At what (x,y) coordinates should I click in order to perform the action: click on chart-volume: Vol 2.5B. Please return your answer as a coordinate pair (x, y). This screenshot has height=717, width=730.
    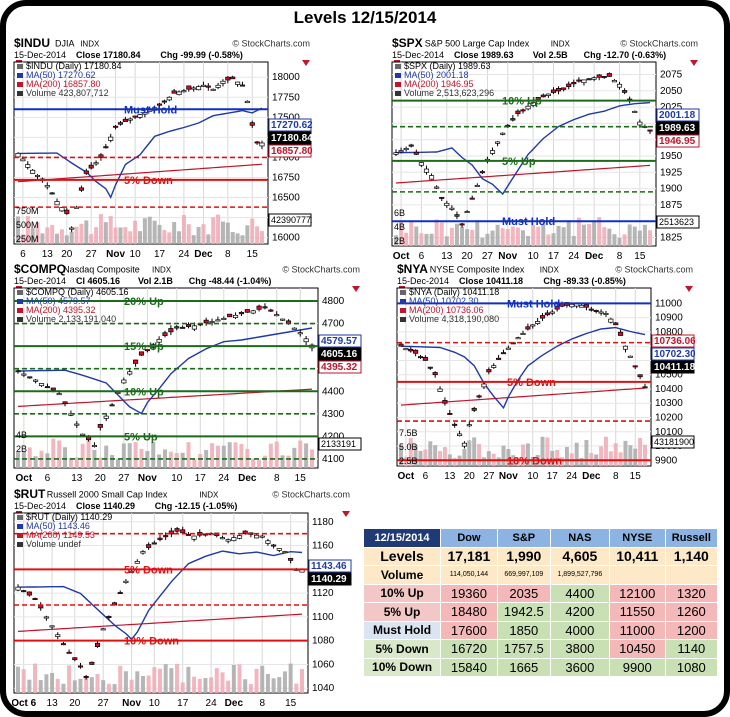
    Looking at the image, I should click on (550, 55).